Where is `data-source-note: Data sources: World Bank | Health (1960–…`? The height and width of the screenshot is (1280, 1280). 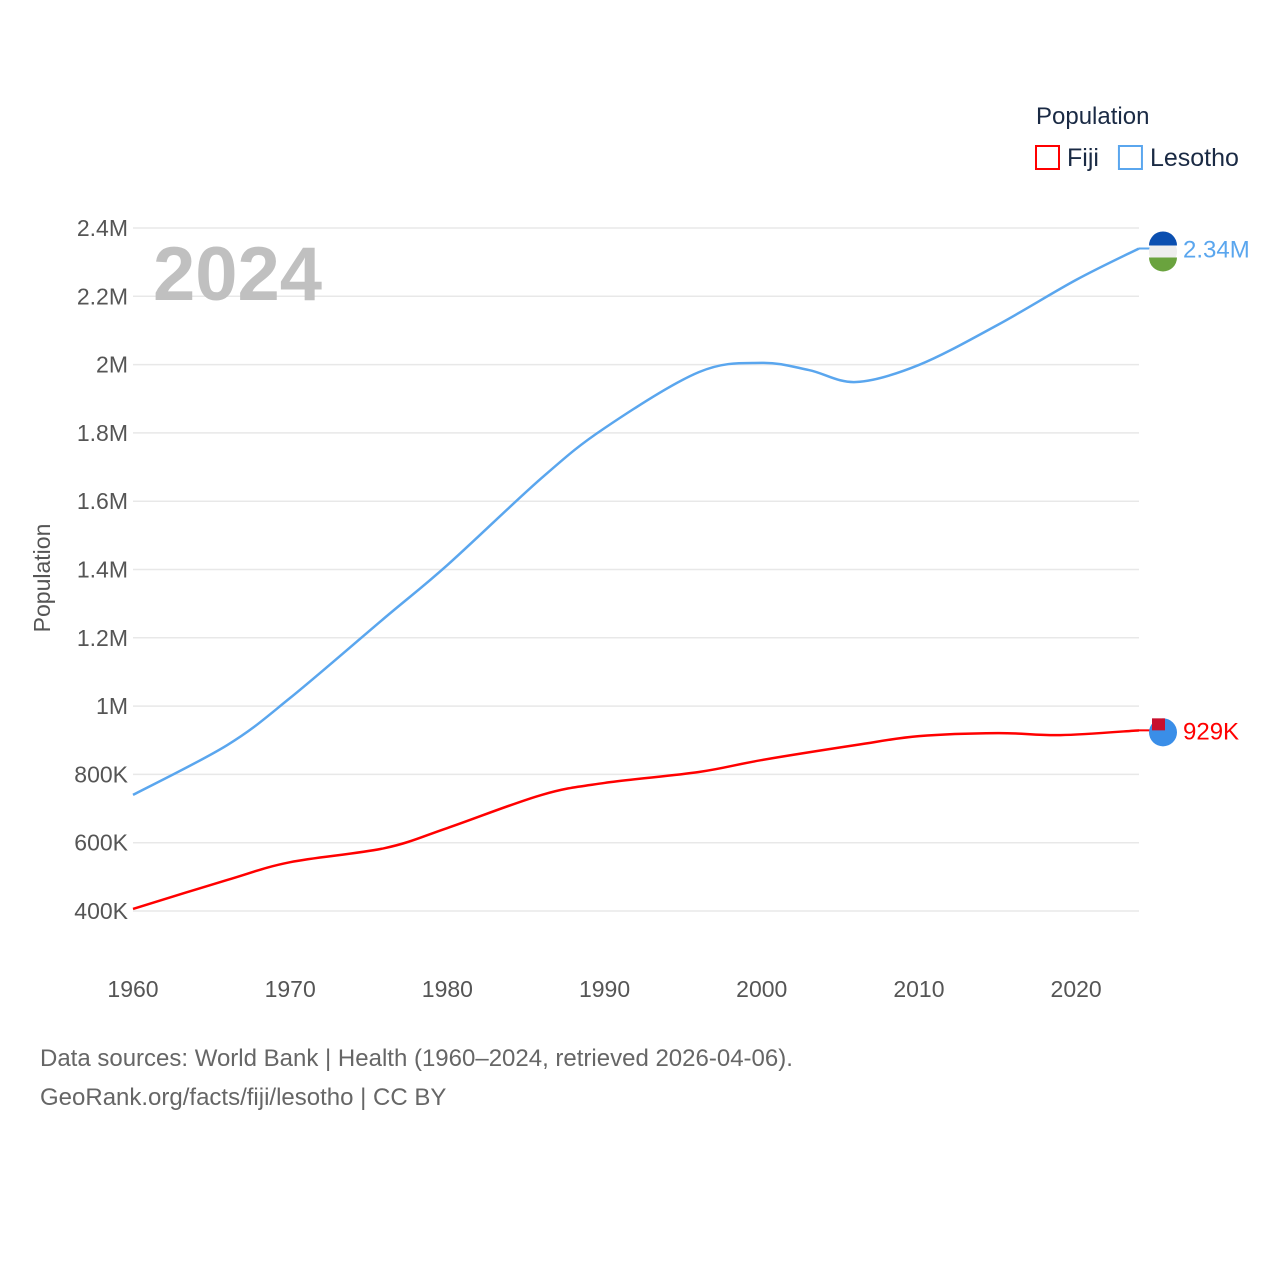 data-source-note: Data sources: World Bank | Health (1960–… is located at coordinates (416, 1058).